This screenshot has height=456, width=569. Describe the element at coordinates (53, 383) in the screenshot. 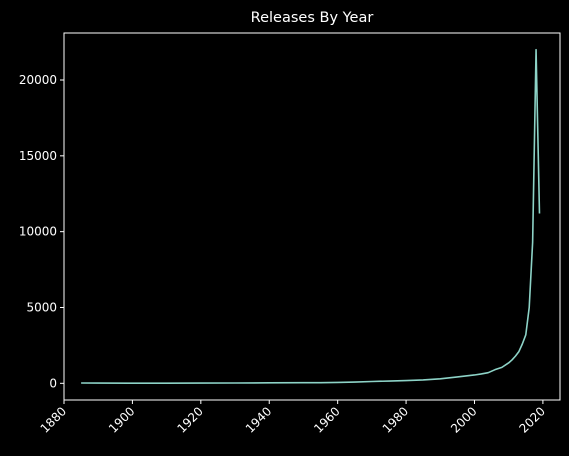

I see `y-tick-label: 0` at that location.